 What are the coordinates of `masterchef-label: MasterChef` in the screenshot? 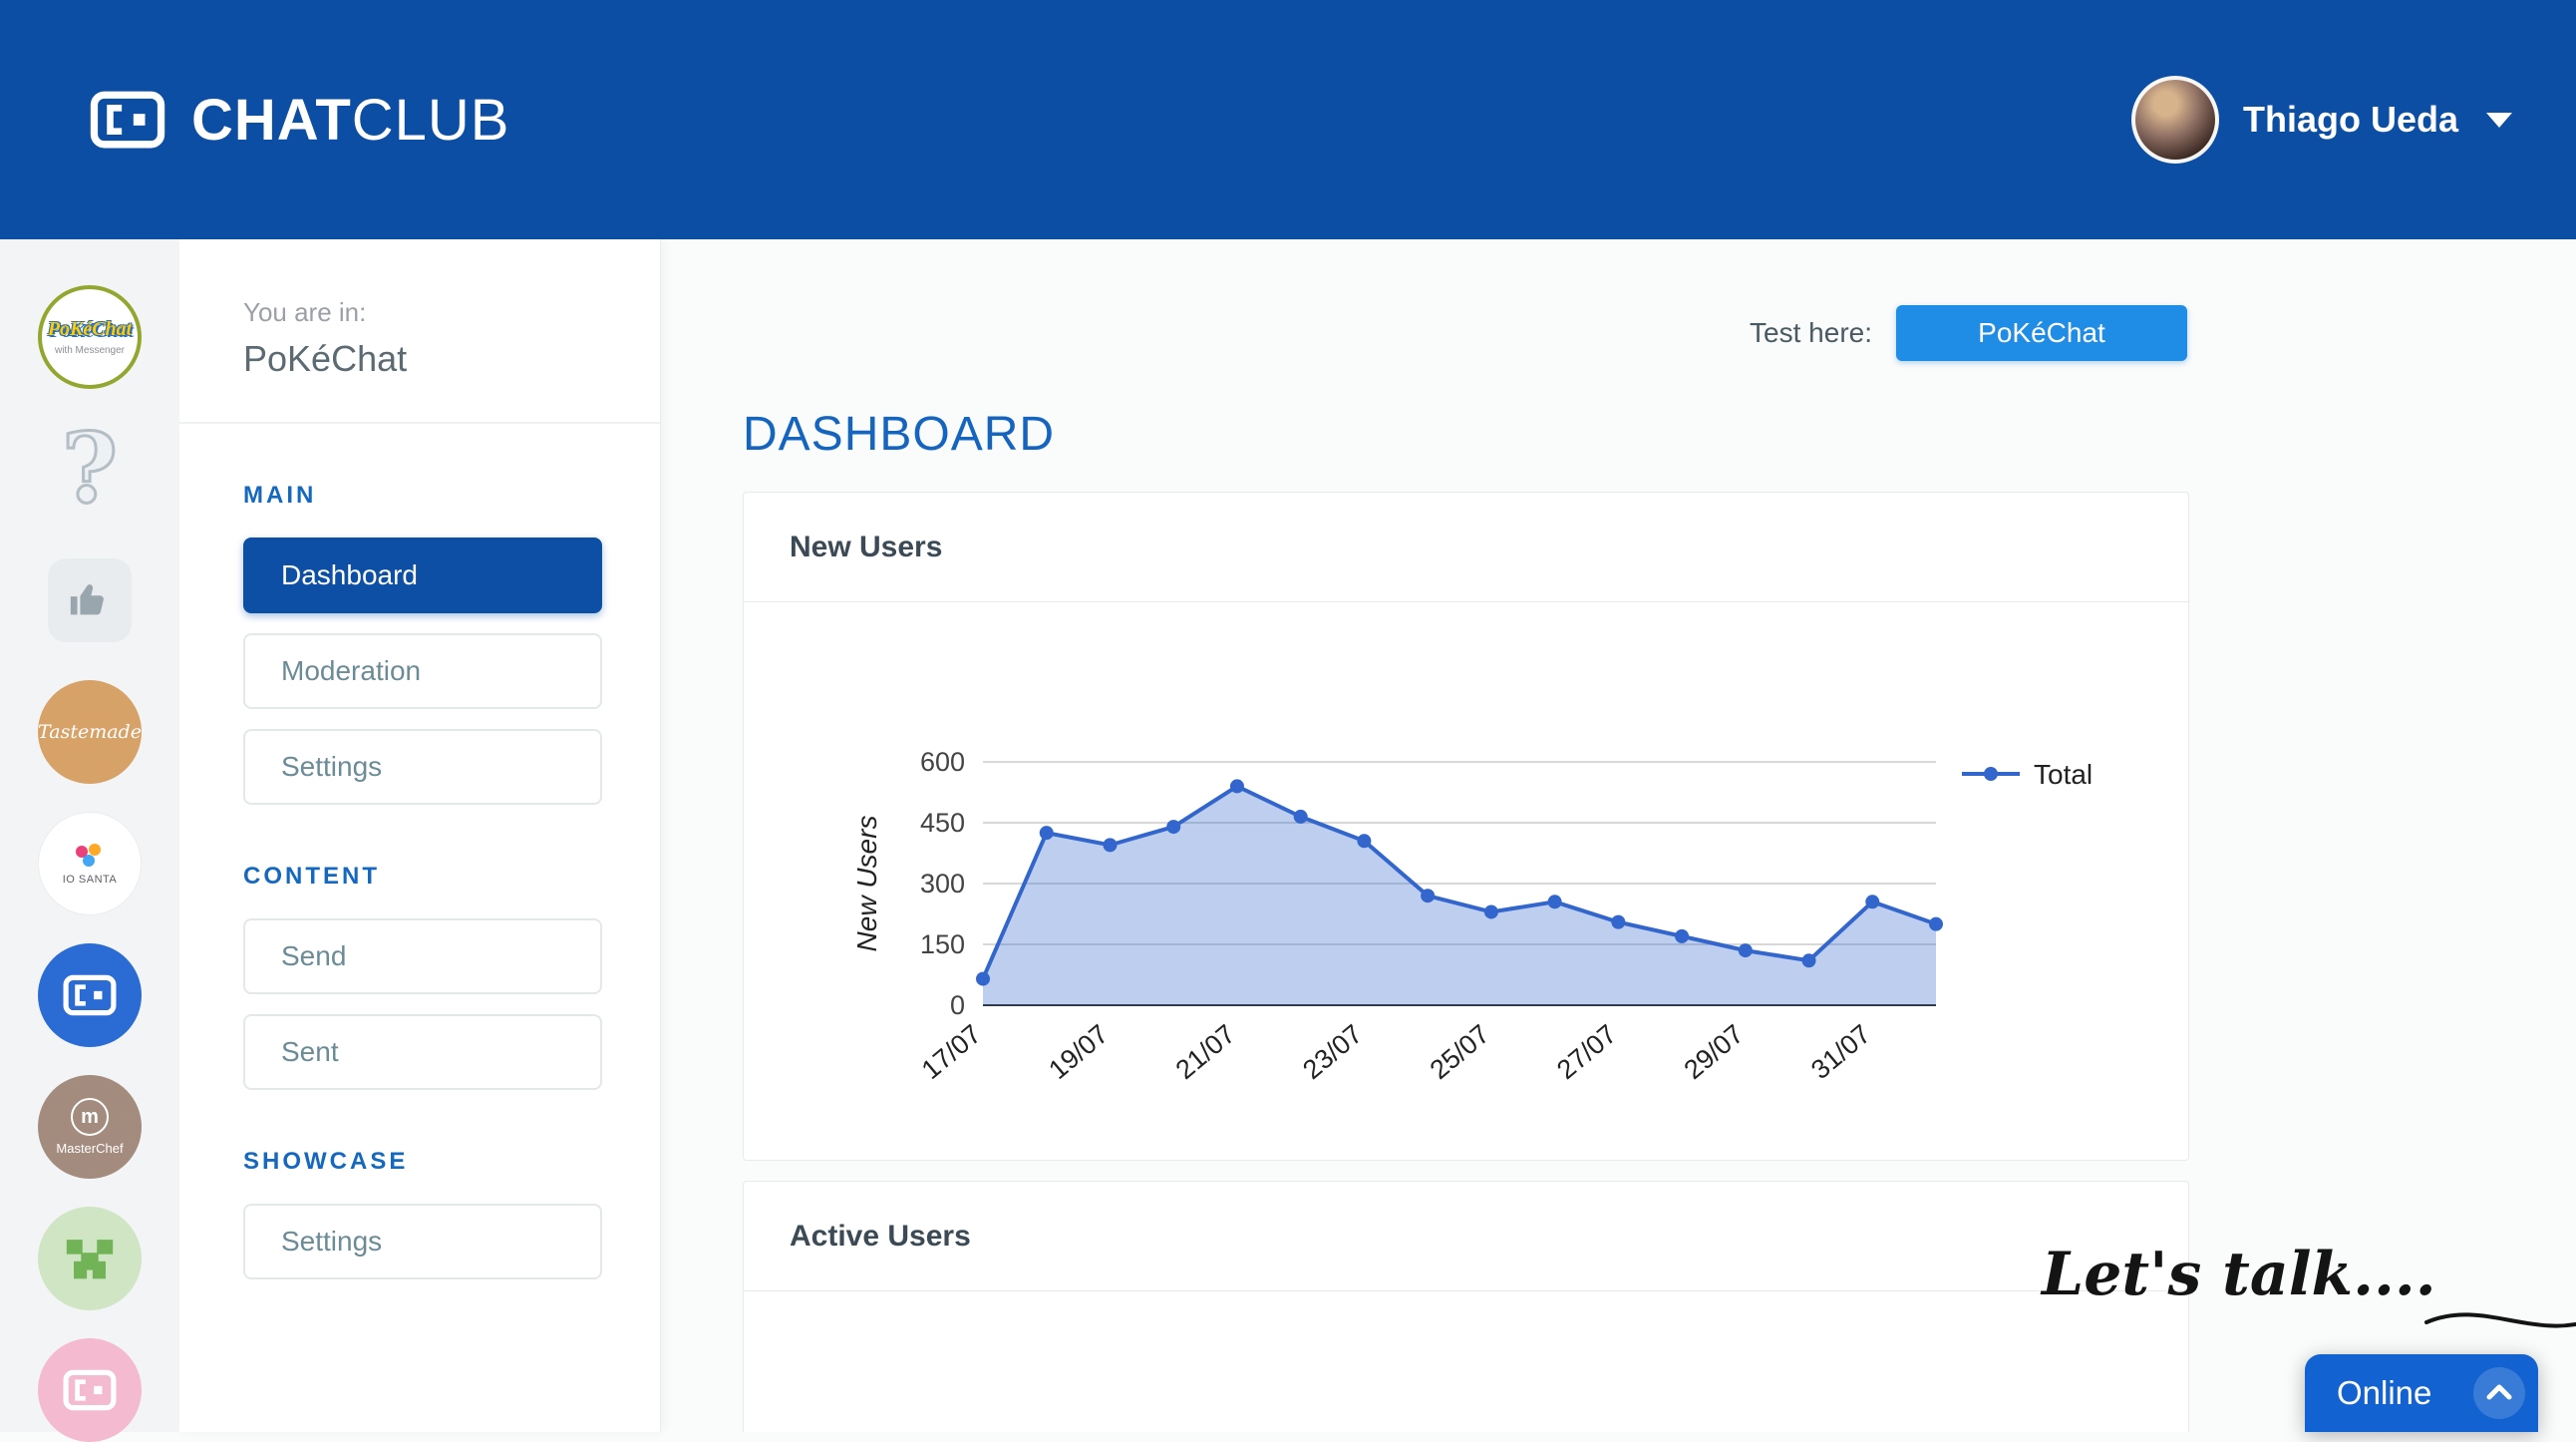 It's located at (90, 1148).